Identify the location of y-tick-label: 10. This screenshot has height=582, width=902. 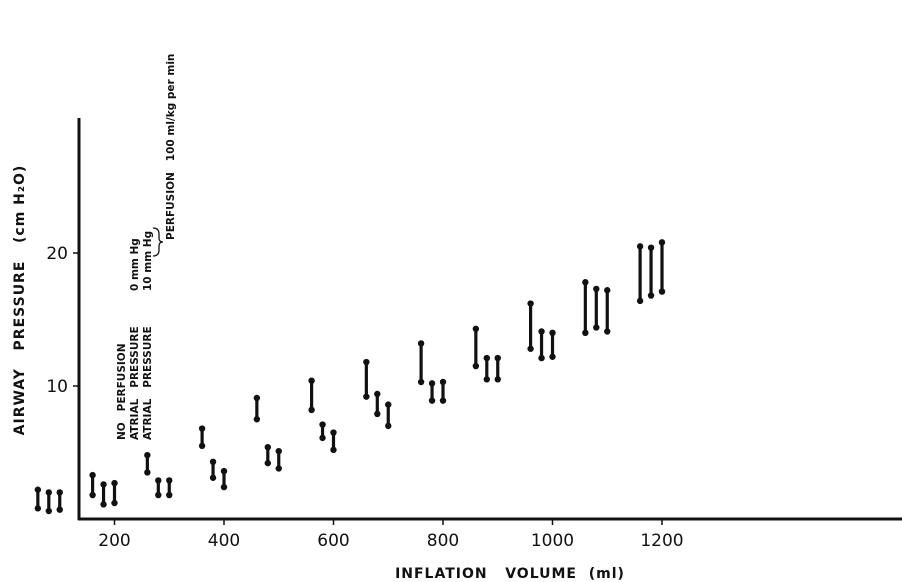
(57, 387).